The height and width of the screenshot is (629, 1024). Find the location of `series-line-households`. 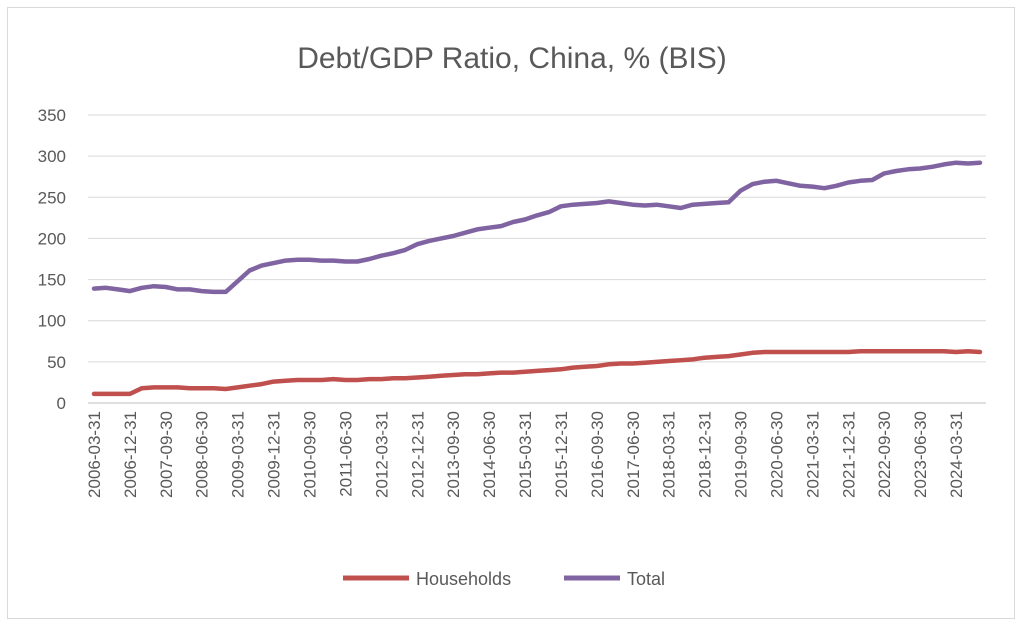

series-line-households is located at coordinates (537, 372).